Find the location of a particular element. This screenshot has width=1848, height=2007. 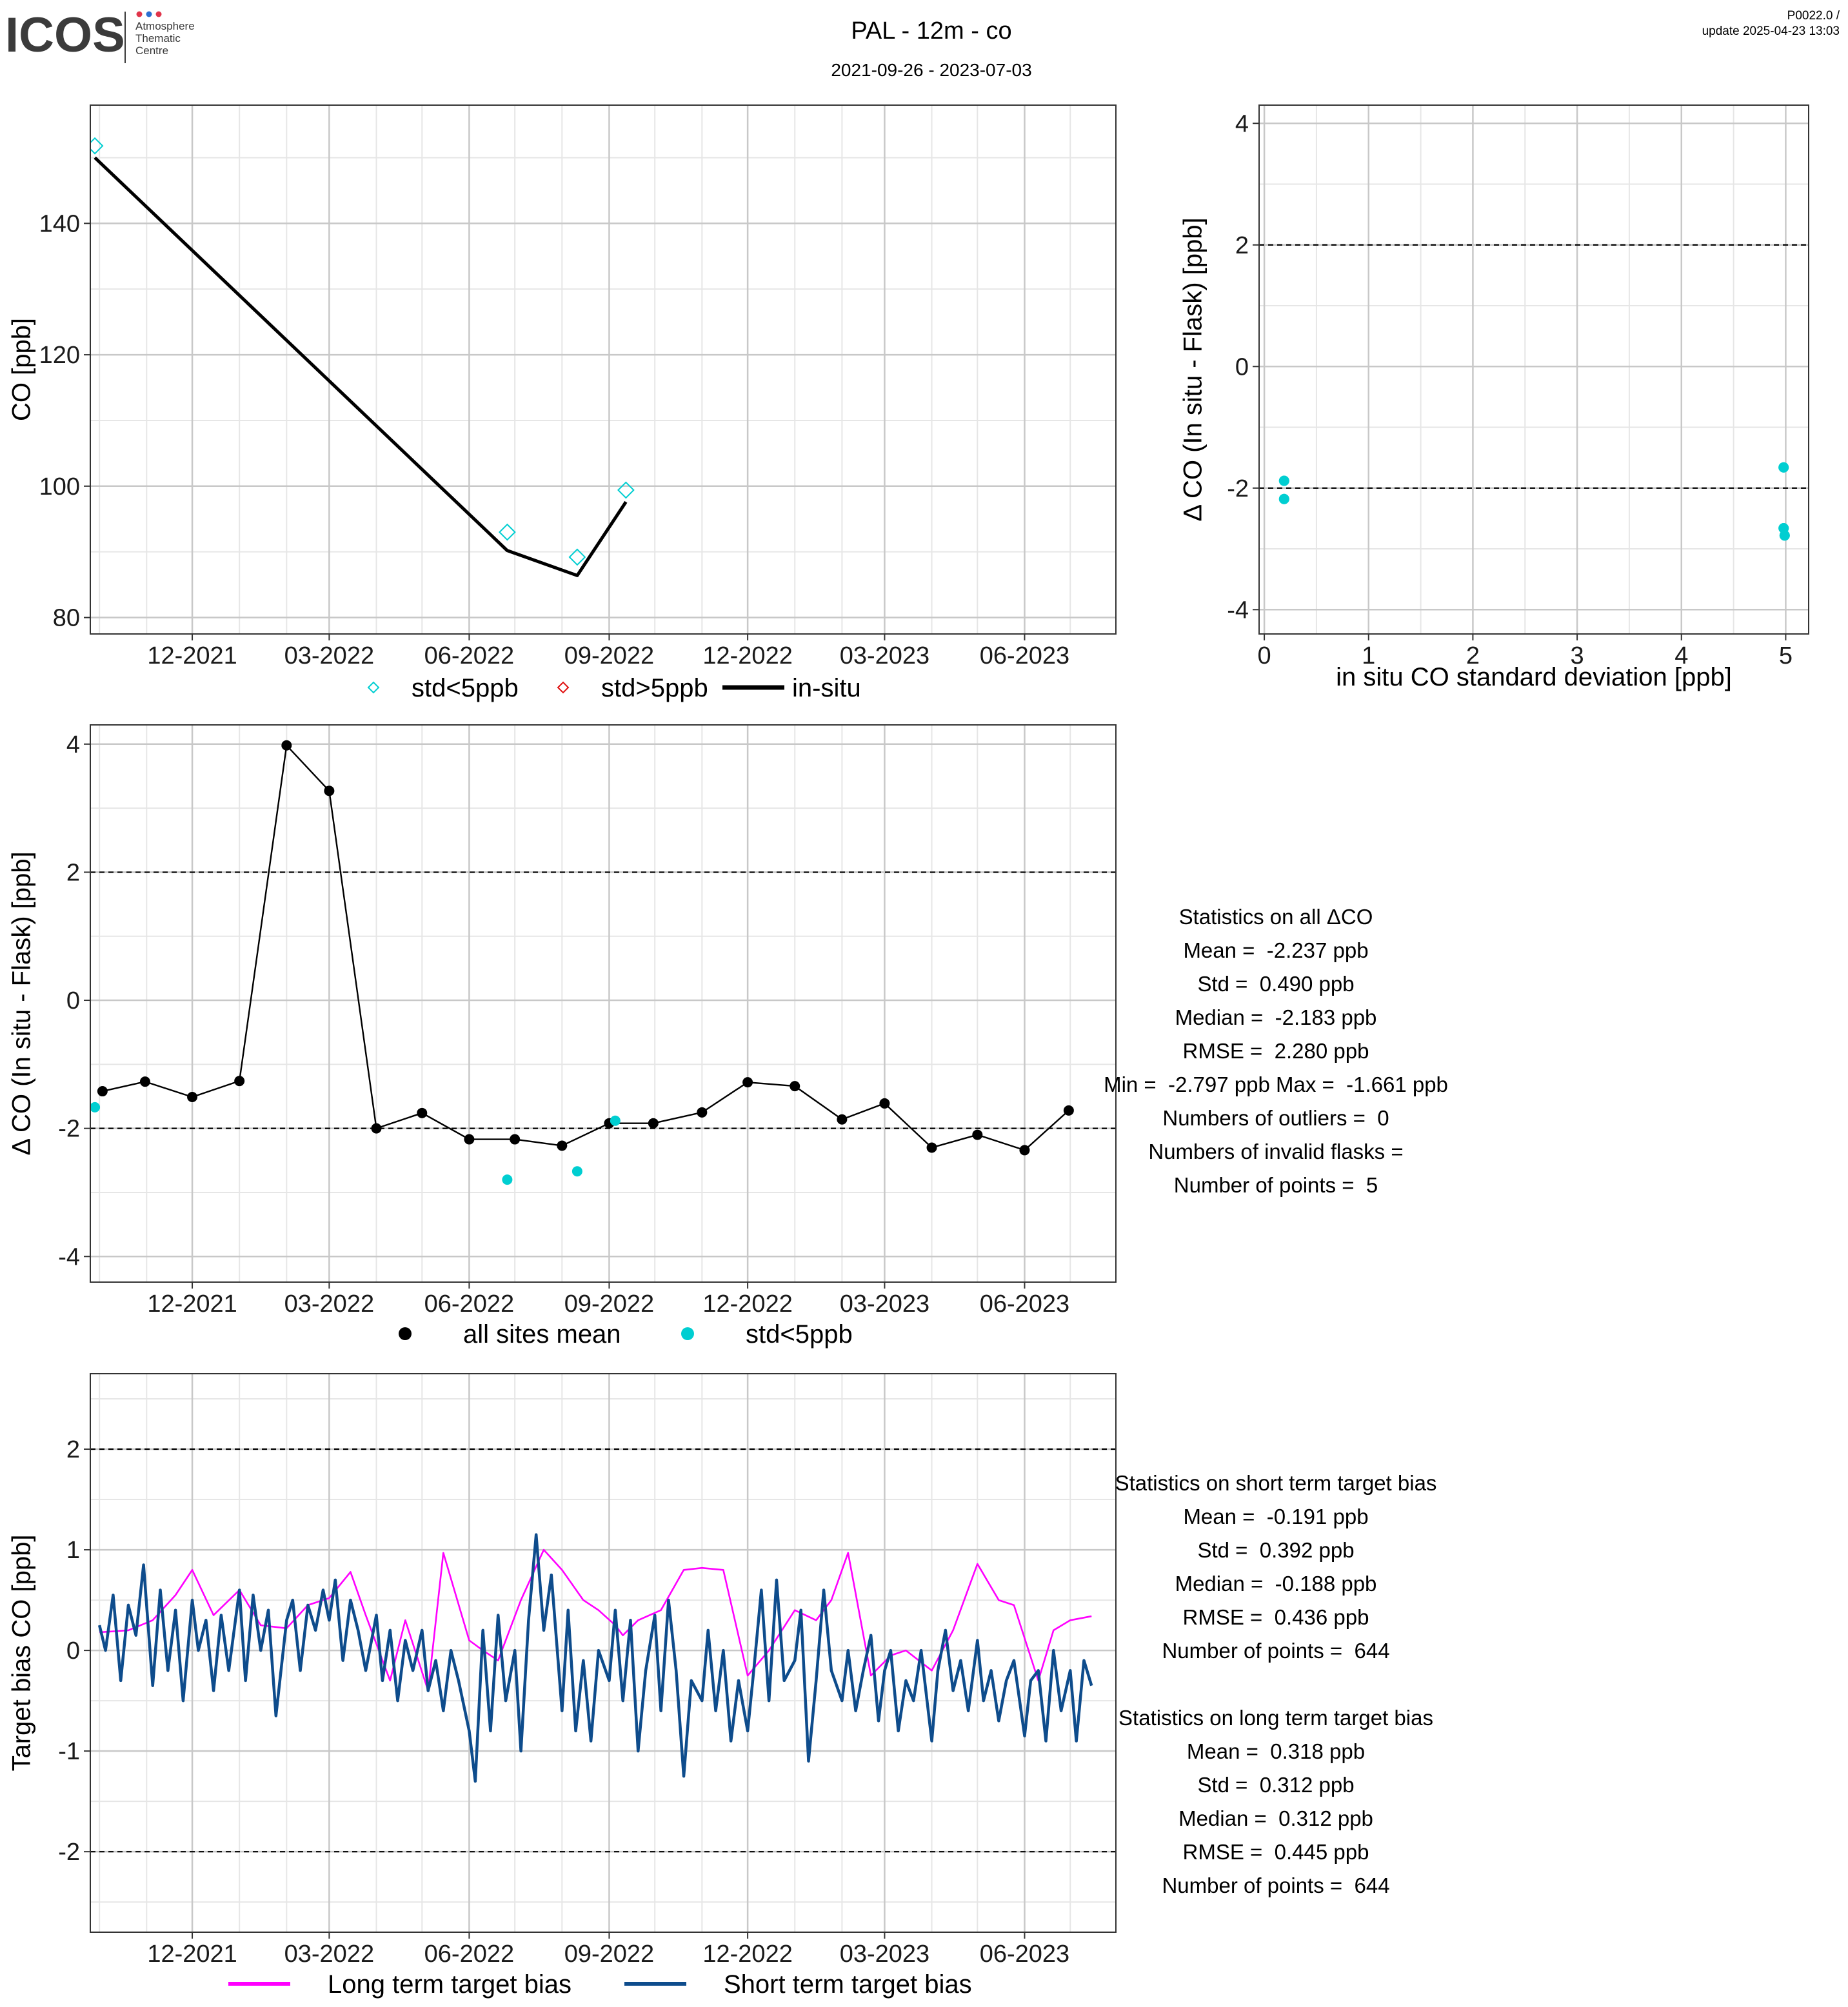

logo-subtext-2: Thematic is located at coordinates (158, 38).